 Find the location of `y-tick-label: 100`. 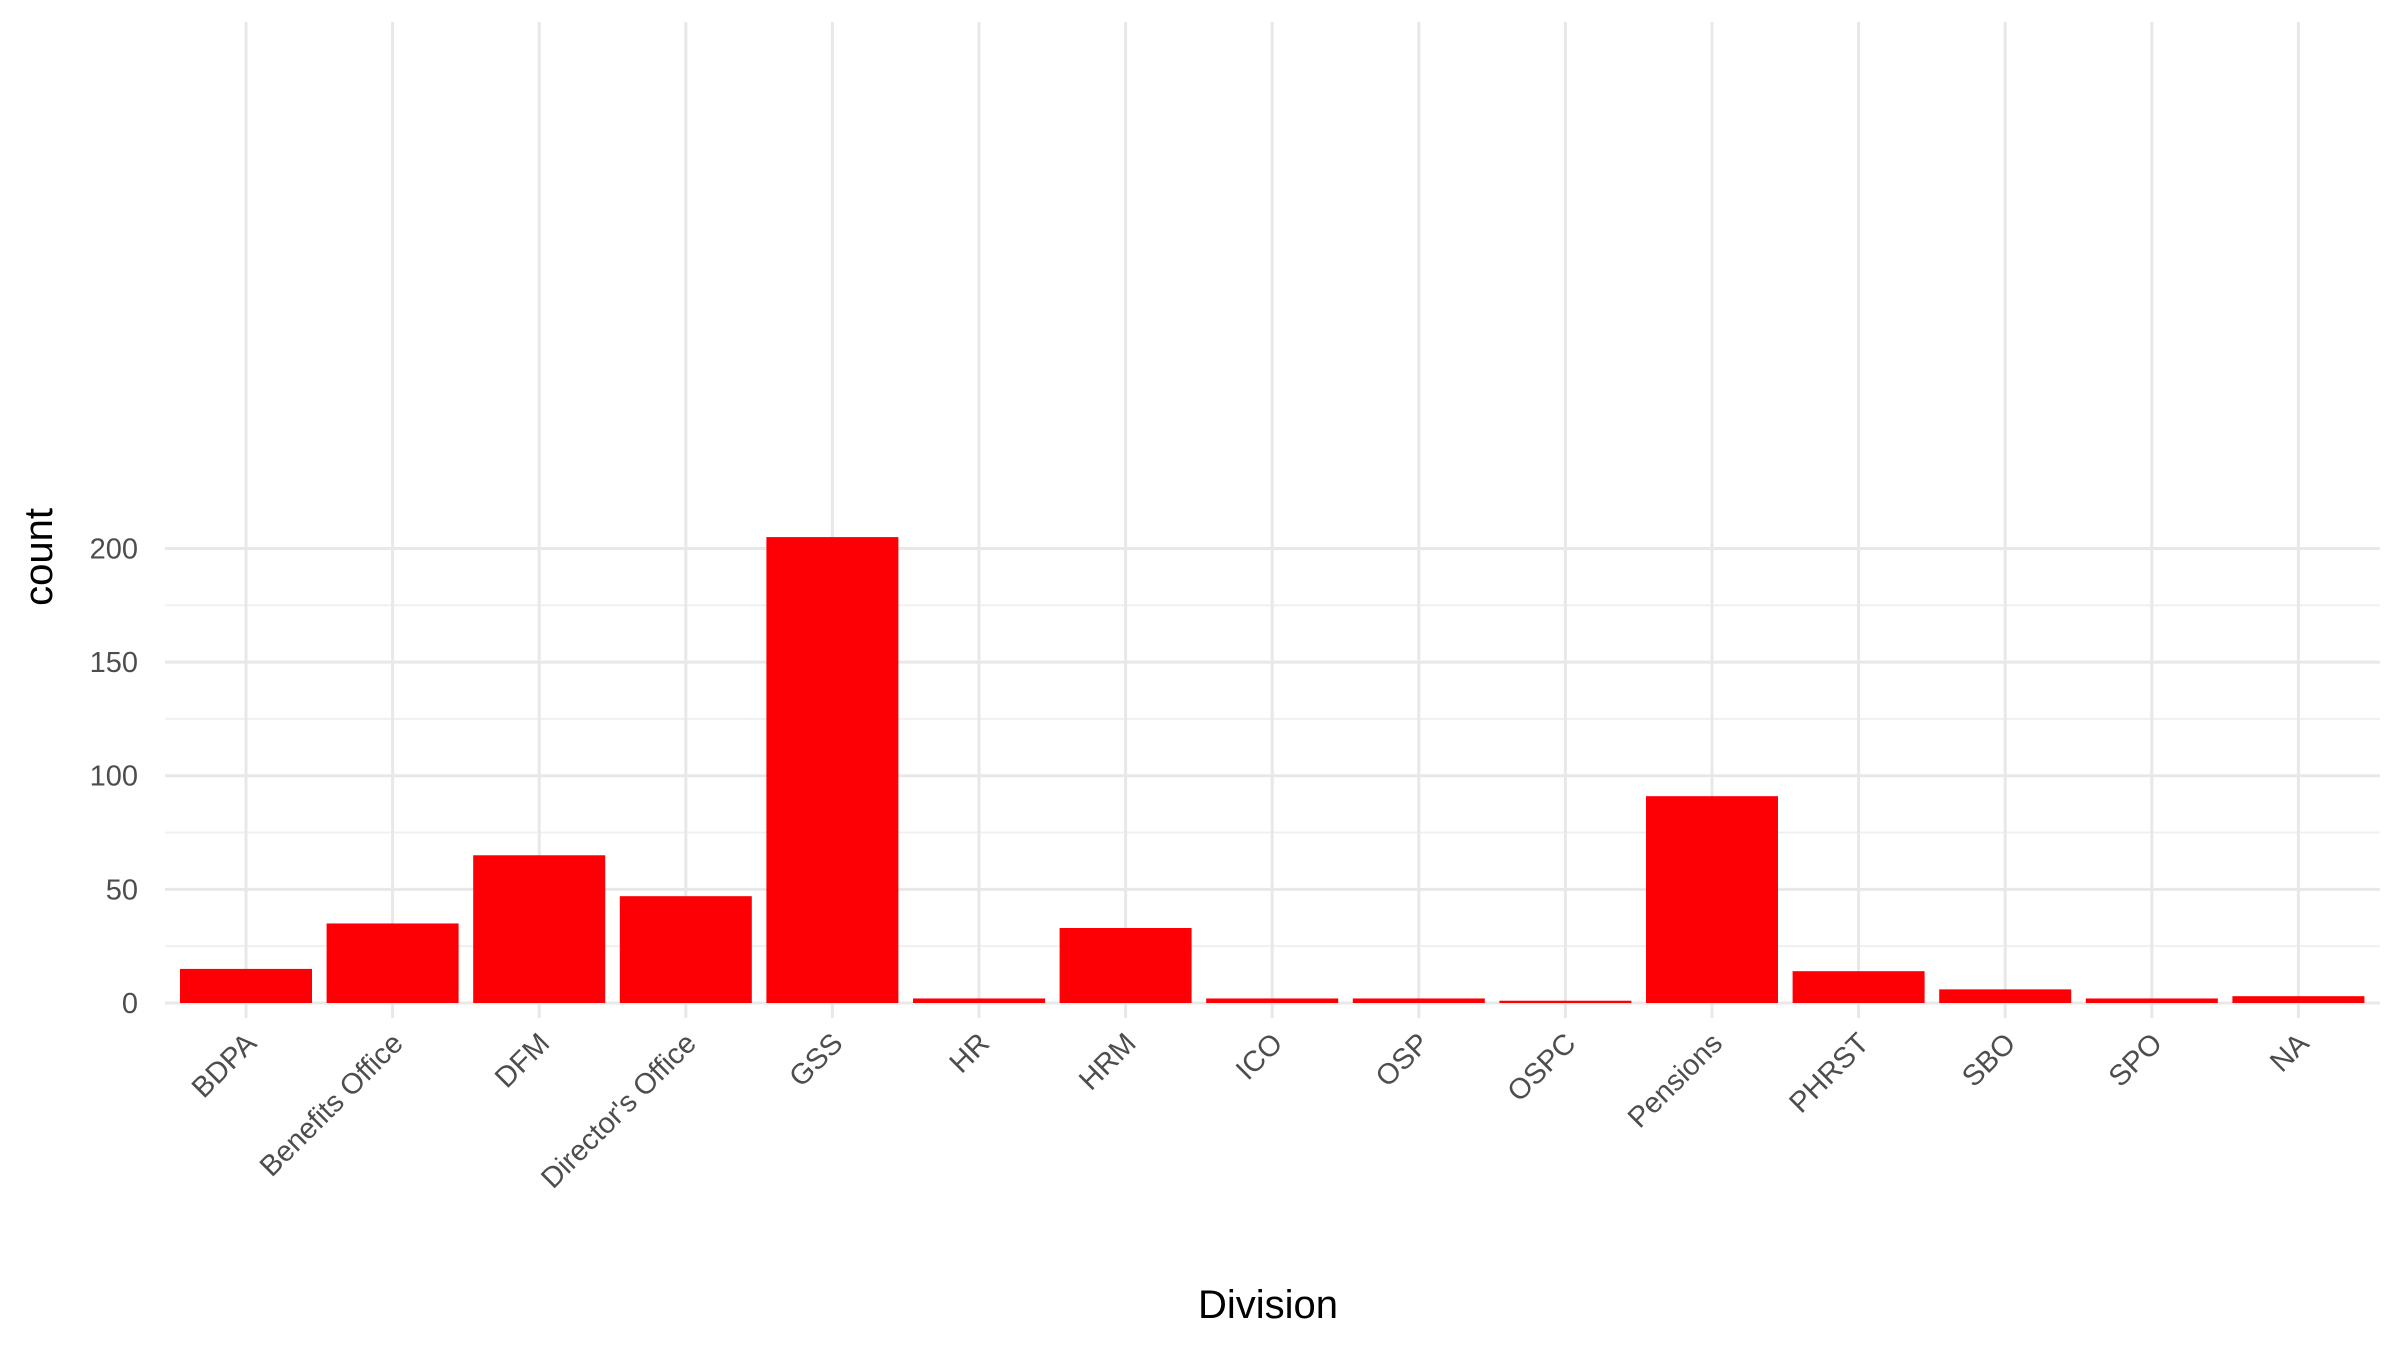

y-tick-label: 100 is located at coordinates (114, 777).